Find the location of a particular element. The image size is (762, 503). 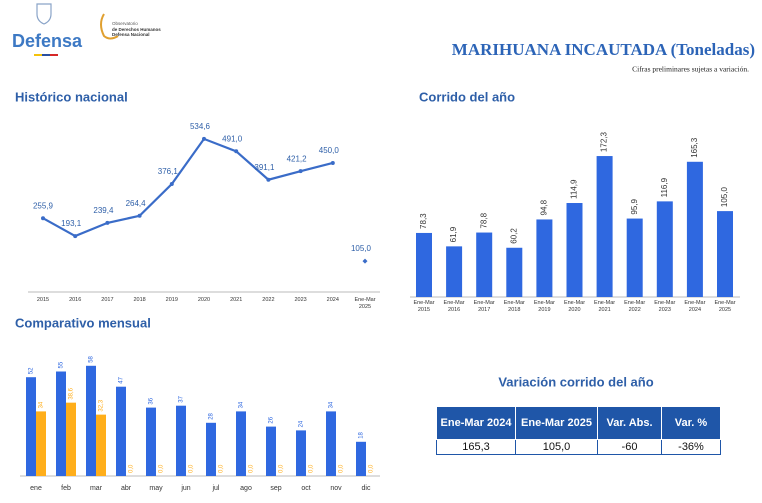

x-tick-label: 2015 is located at coordinates (43, 300).